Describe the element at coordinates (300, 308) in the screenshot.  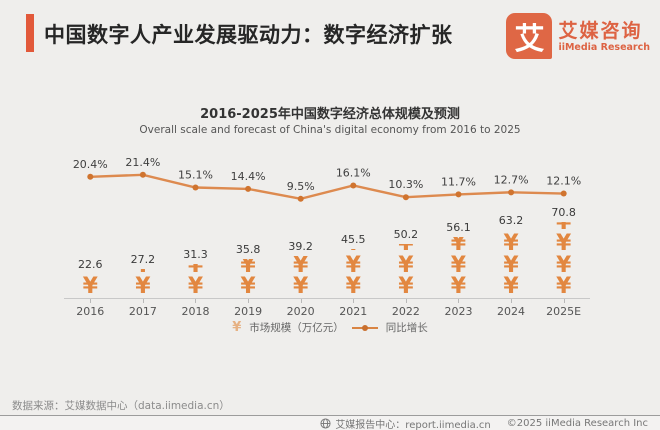
I see `x-axis-label: 2020` at that location.